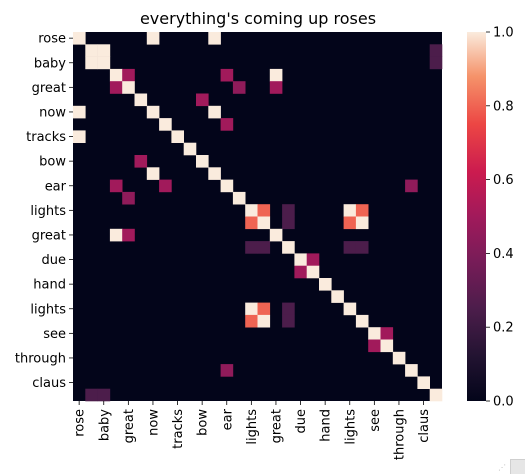 The image size is (527, 476). I want to click on x-tick-label: see, so click(375, 420).